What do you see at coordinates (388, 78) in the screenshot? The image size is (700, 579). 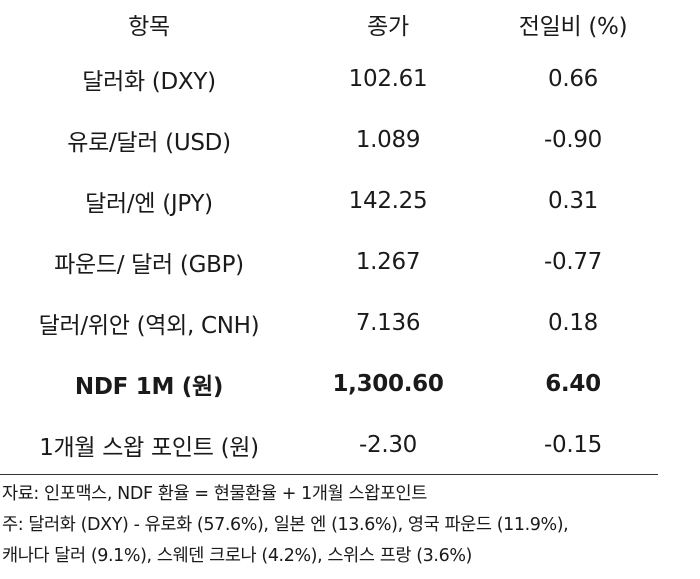 I see `row-close: 102.61` at bounding box center [388, 78].